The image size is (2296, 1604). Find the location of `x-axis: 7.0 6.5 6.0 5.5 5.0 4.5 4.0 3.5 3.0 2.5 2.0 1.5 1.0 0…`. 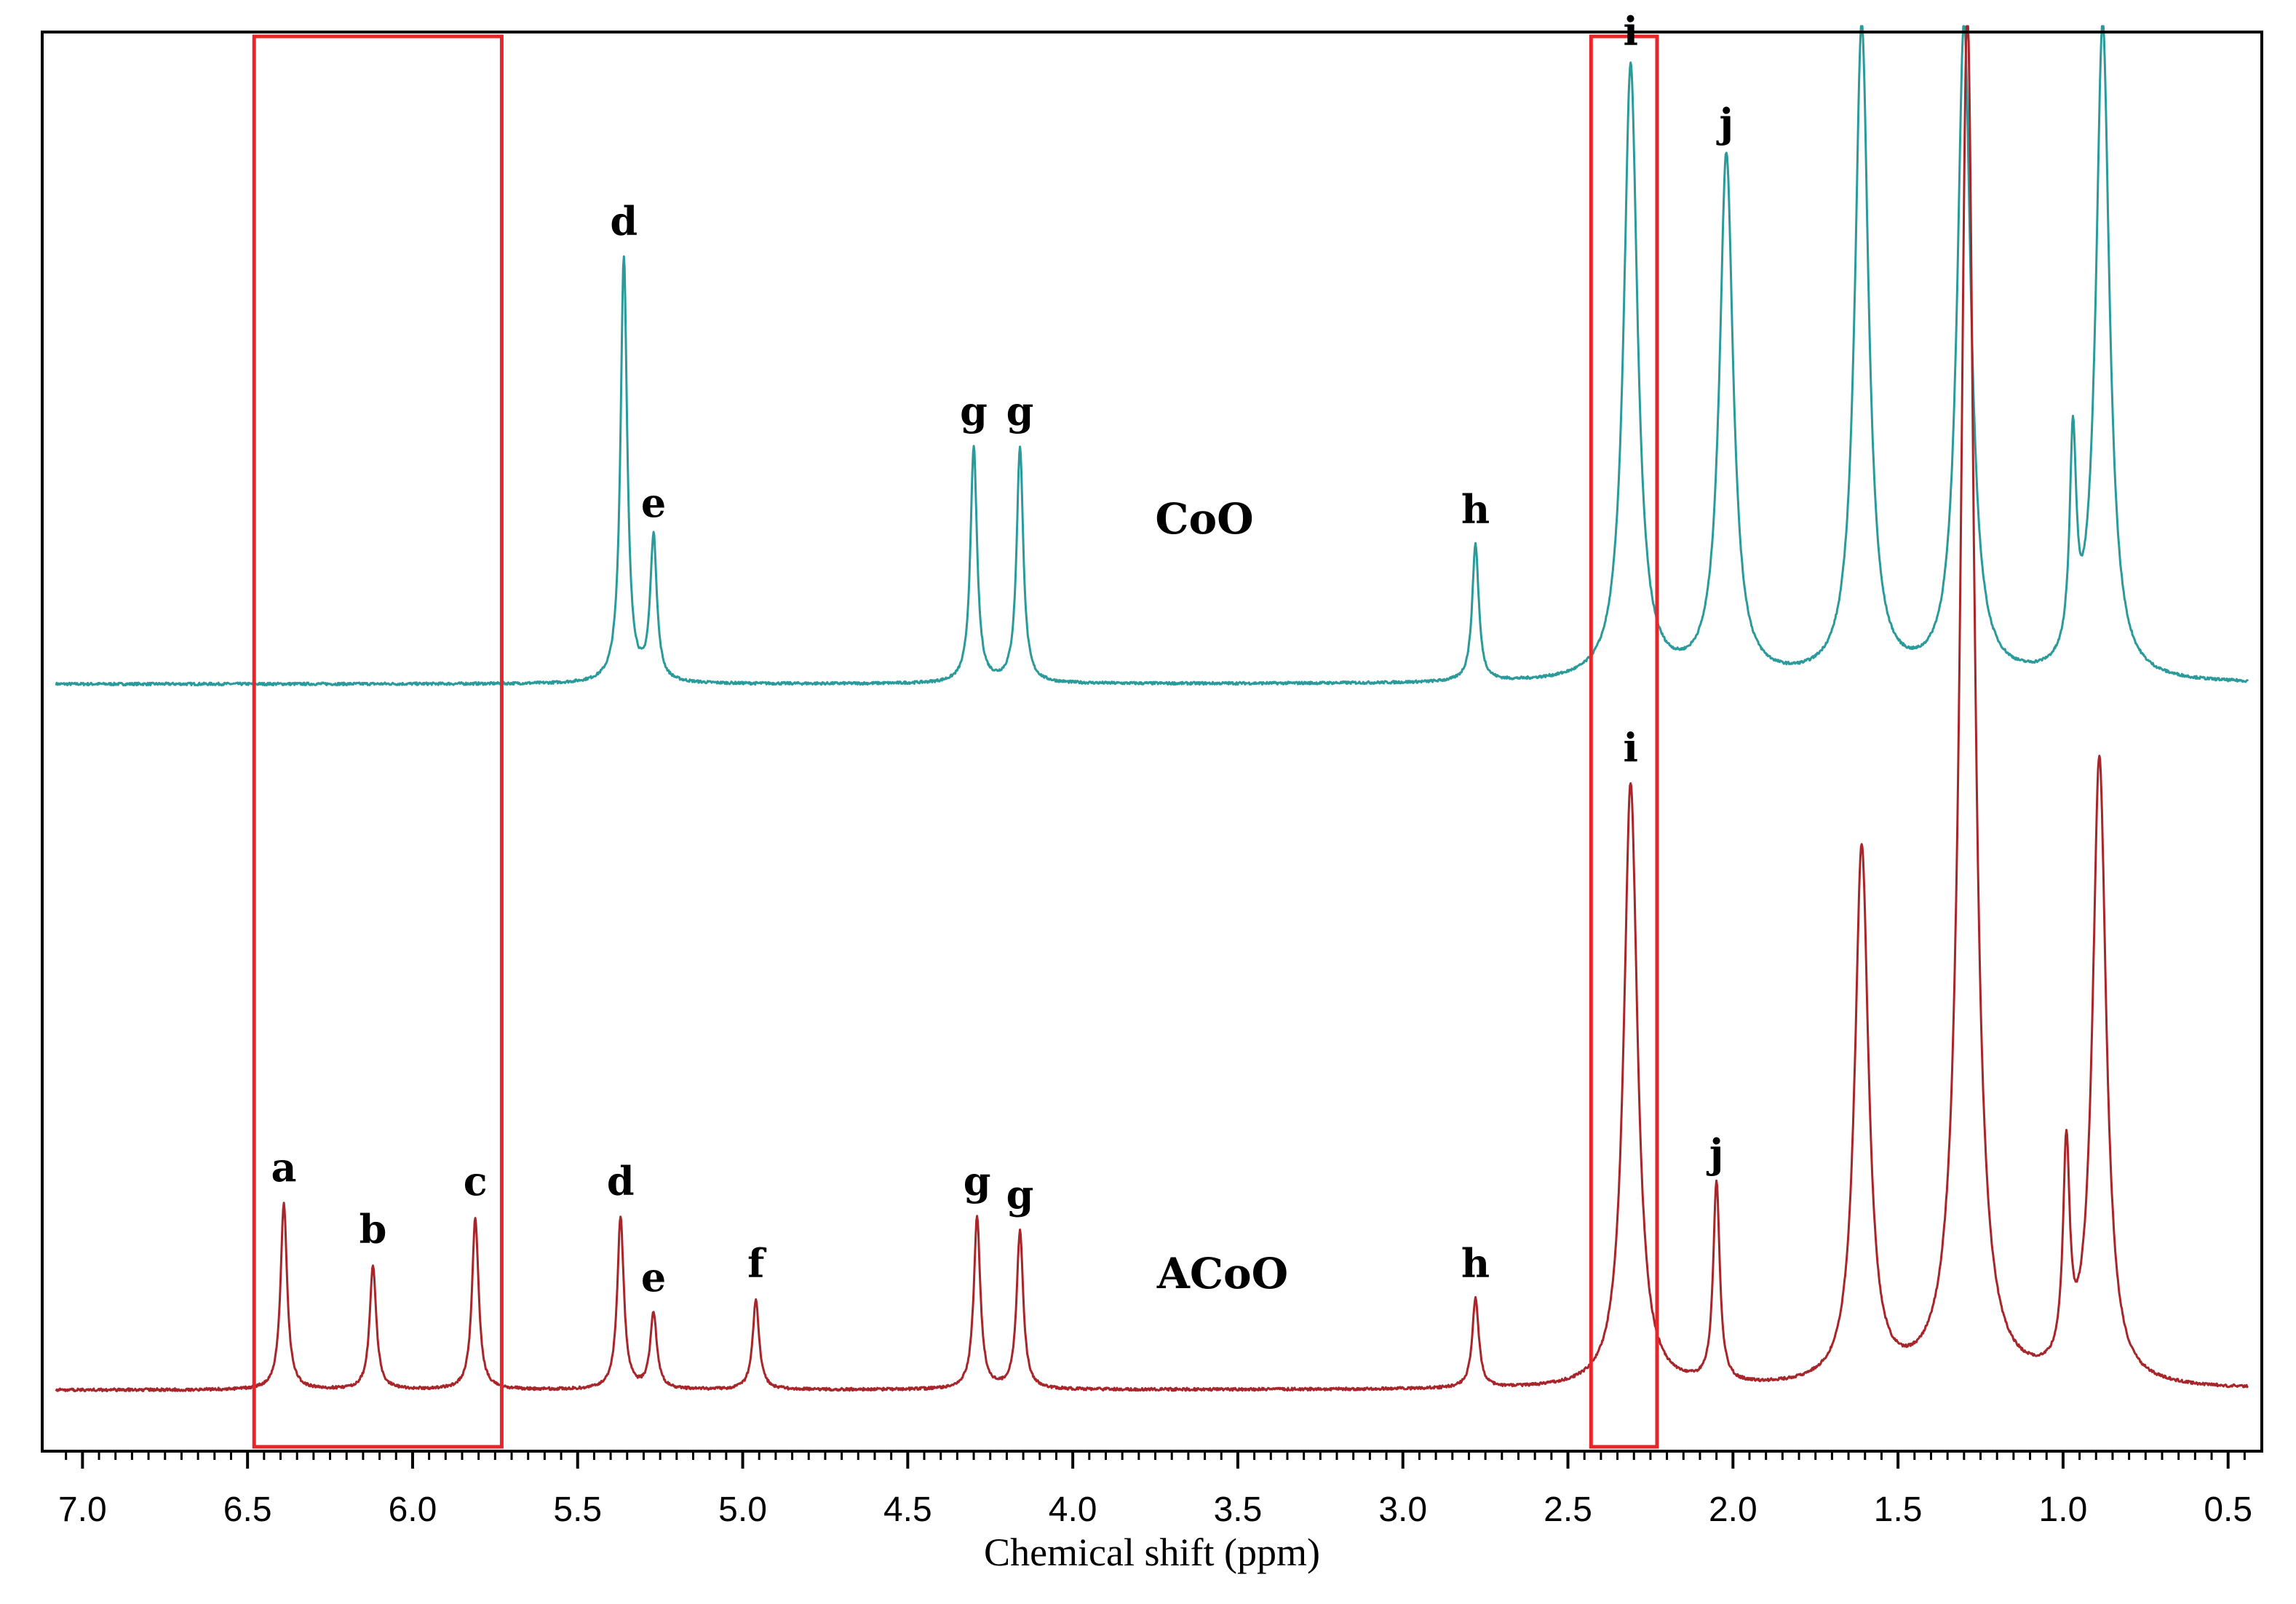

x-axis: 7.0 6.5 6.0 5.5 5.0 4.5 4.0 3.5 3.0 2.5 2.0 1.5 1.0 0… is located at coordinates (1155, 1490).